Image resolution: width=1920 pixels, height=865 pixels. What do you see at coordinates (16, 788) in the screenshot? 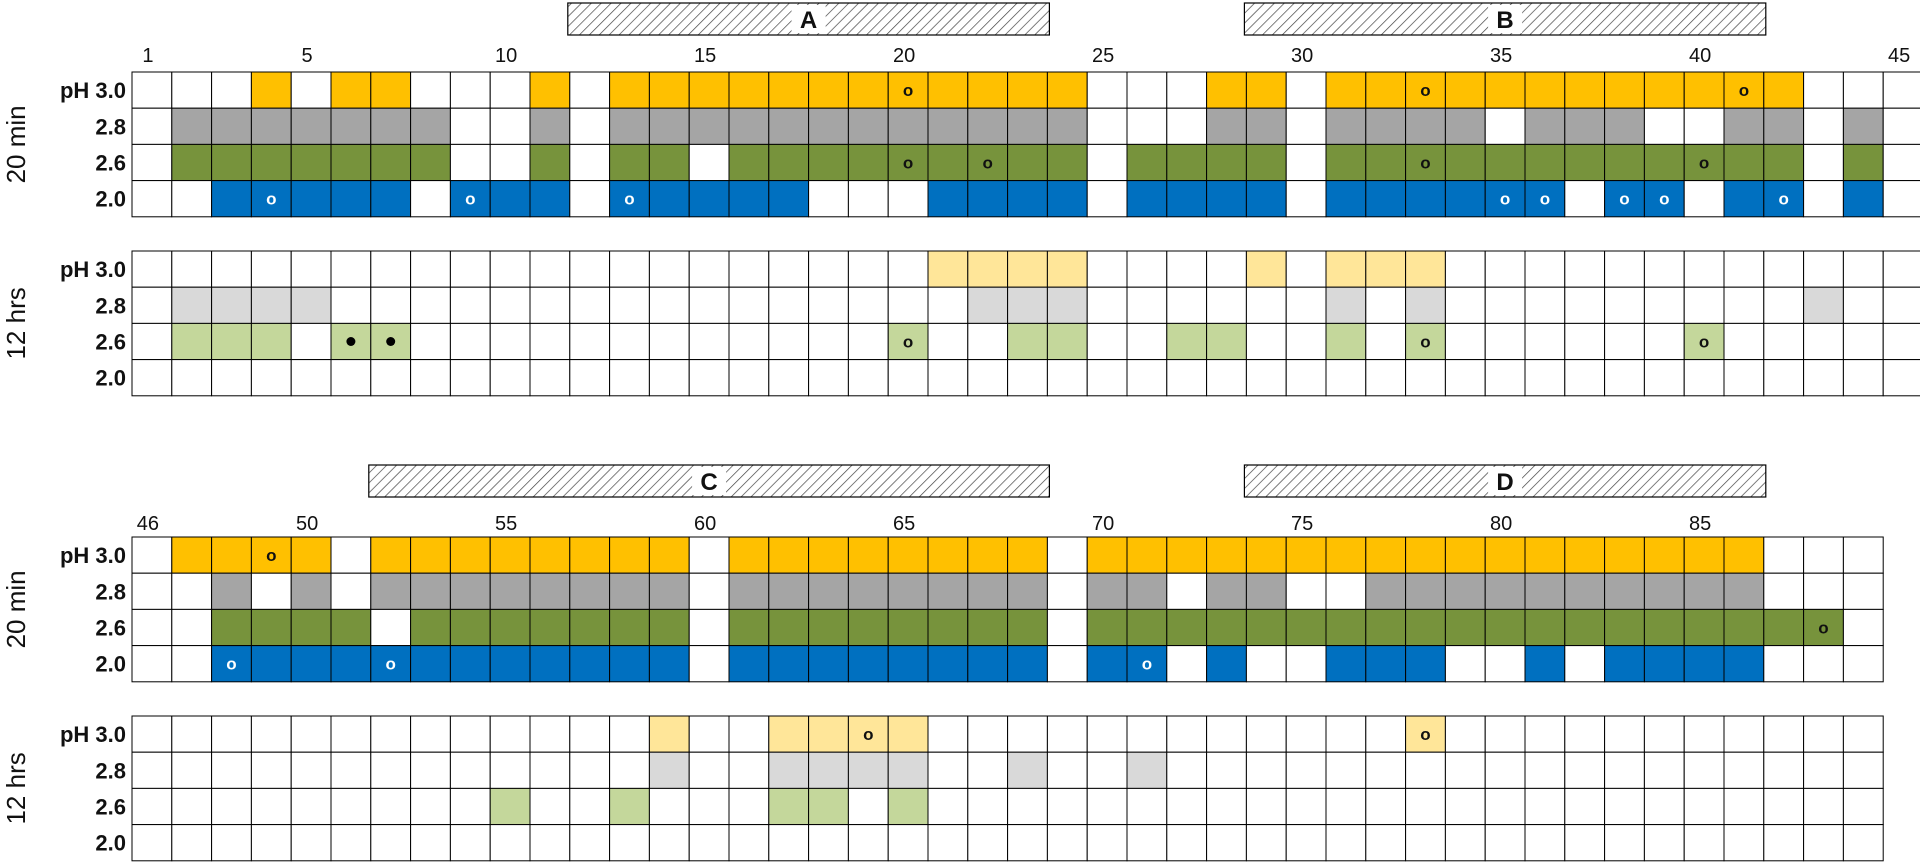
I see `time-label: 12 hrs` at bounding box center [16, 788].